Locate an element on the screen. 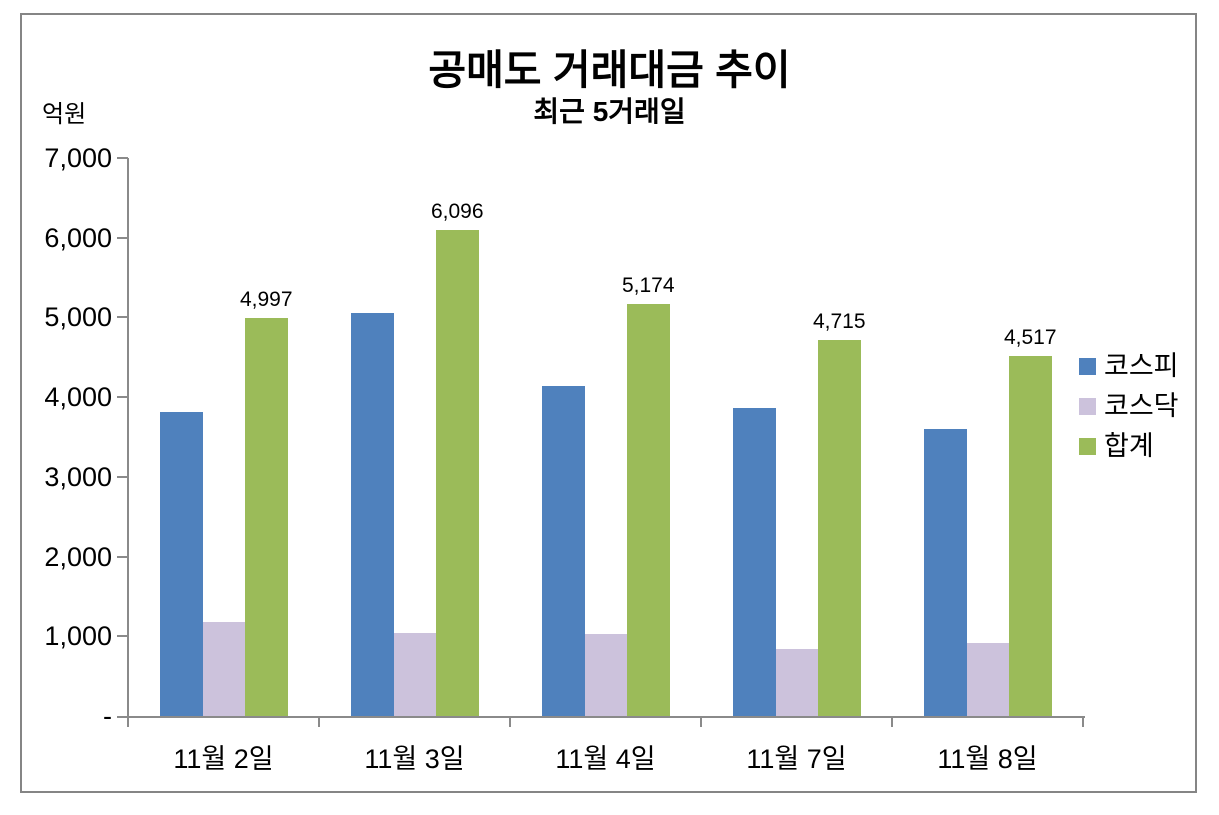 The width and height of the screenshot is (1219, 815). y-axis-tick-label: 7,000 is located at coordinates (78, 158).